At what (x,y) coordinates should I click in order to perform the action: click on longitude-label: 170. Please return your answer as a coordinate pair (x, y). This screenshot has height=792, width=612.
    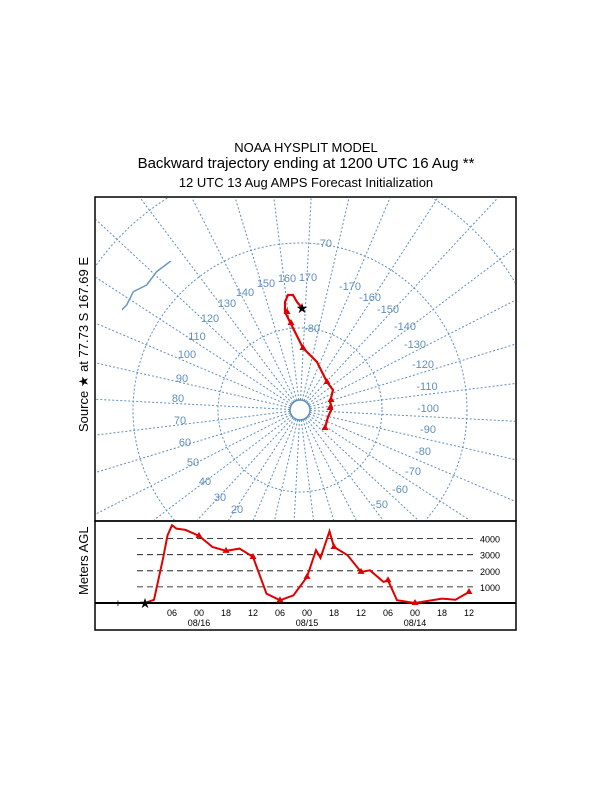
    Looking at the image, I should click on (308, 278).